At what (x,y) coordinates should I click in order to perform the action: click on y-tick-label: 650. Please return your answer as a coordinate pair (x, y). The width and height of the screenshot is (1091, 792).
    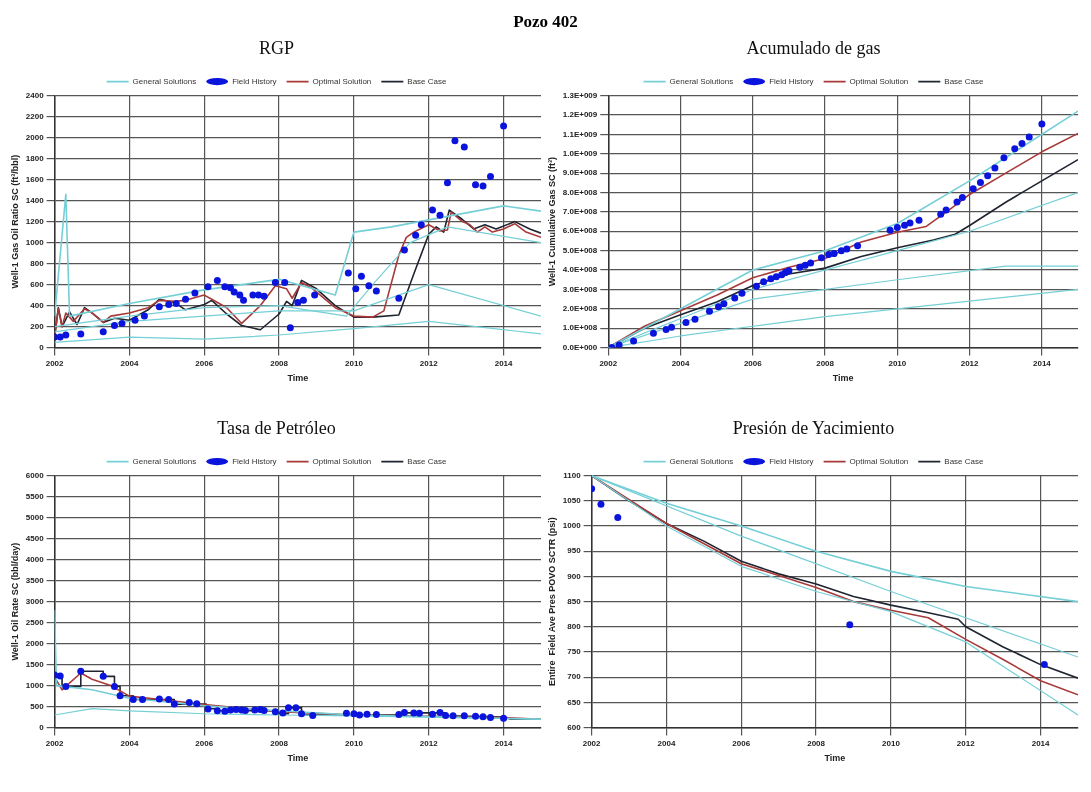
    Looking at the image, I should click on (574, 702).